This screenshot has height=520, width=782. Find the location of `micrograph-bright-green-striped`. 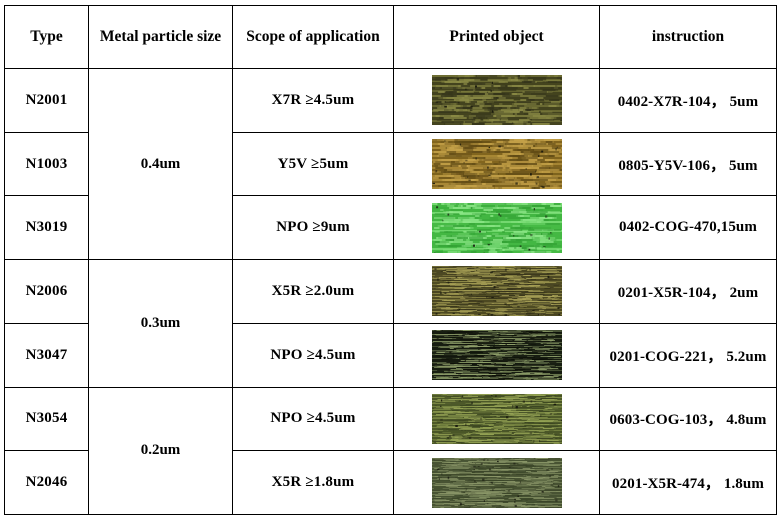

micrograph-bright-green-striped is located at coordinates (496, 227).